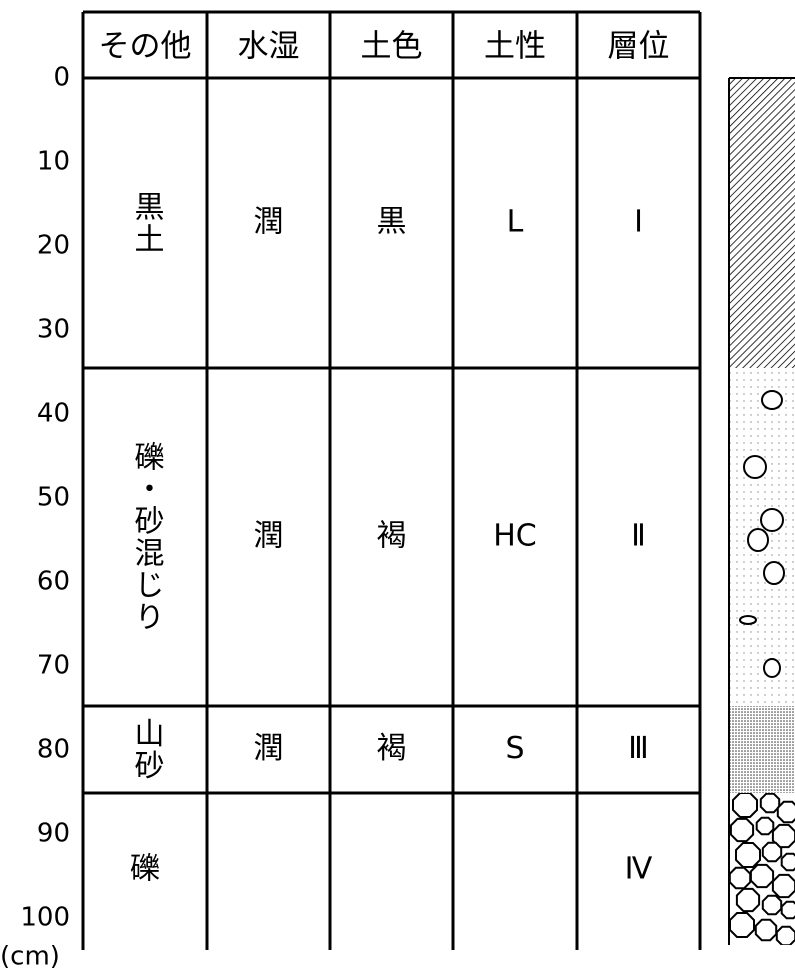 This screenshot has height=972, width=795. Describe the element at coordinates (53, 582) in the screenshot. I see `depth-label: 60` at that location.